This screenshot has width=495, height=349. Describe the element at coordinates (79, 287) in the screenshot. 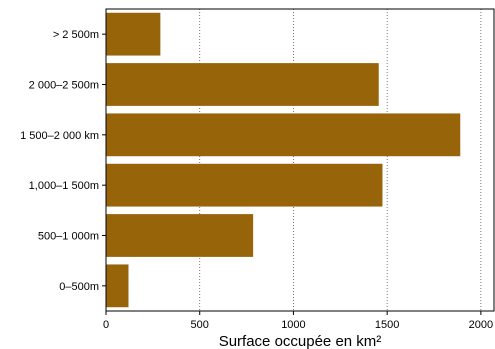

I see `category-label: 0–500m` at that location.